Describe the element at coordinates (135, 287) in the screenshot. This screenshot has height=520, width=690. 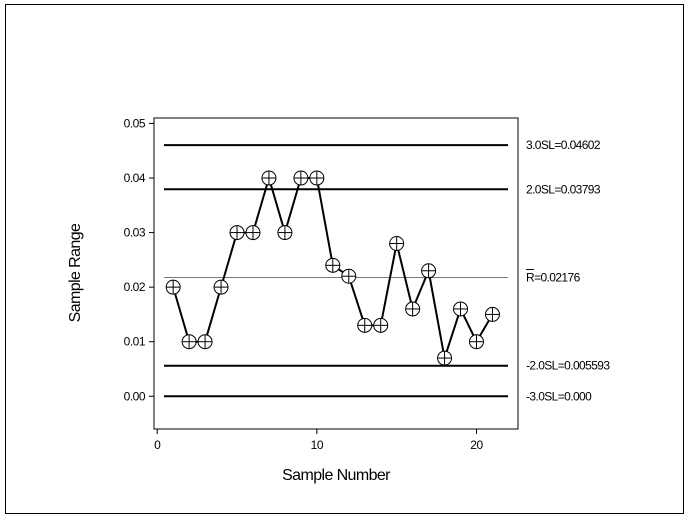
I see `y-tick-label: 0.02` at that location.